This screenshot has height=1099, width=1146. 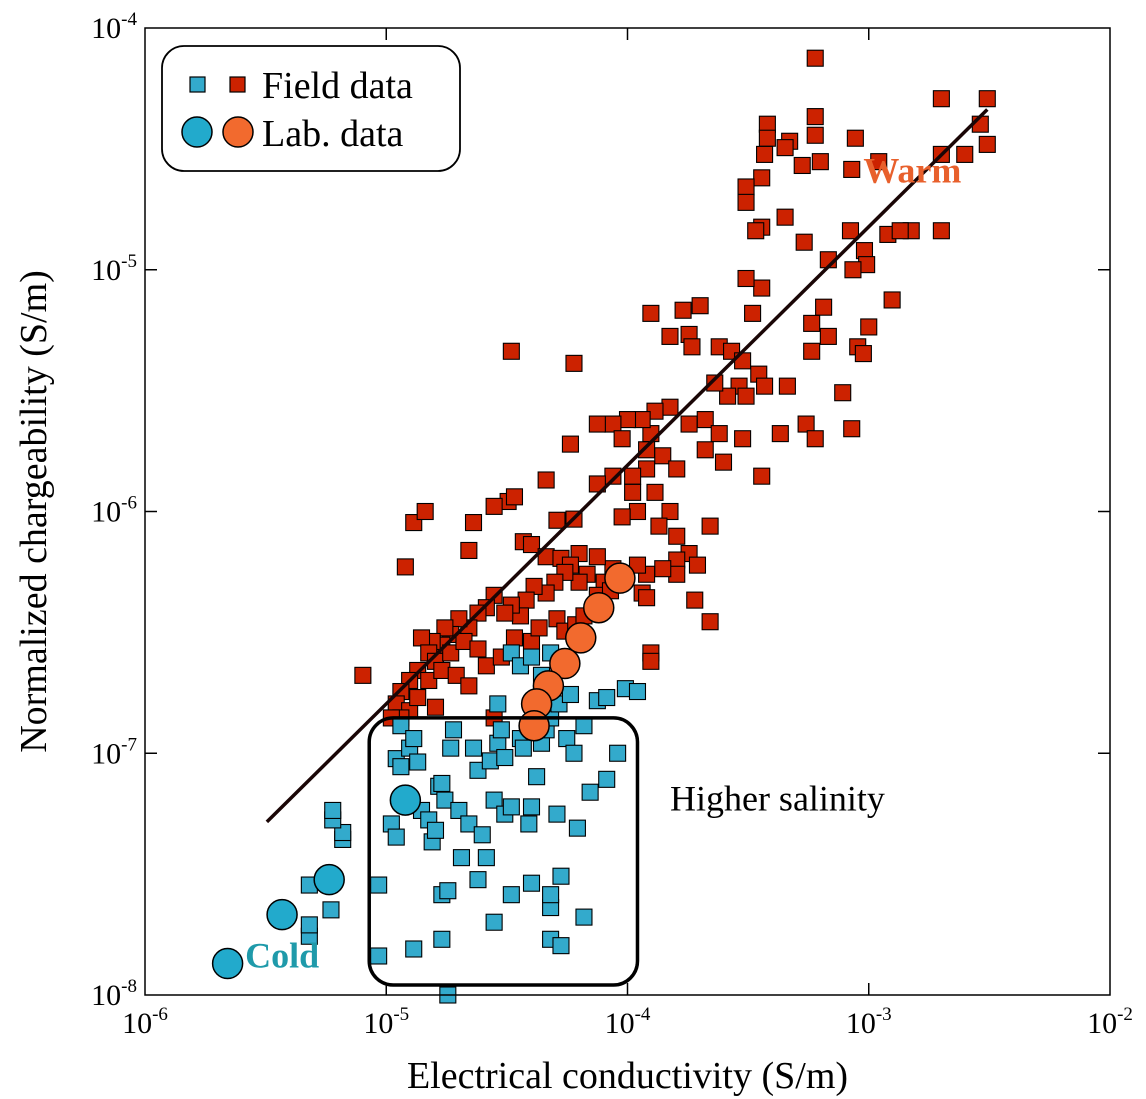 What do you see at coordinates (197, 132) in the screenshot?
I see `legend-lab-cold-marker` at bounding box center [197, 132].